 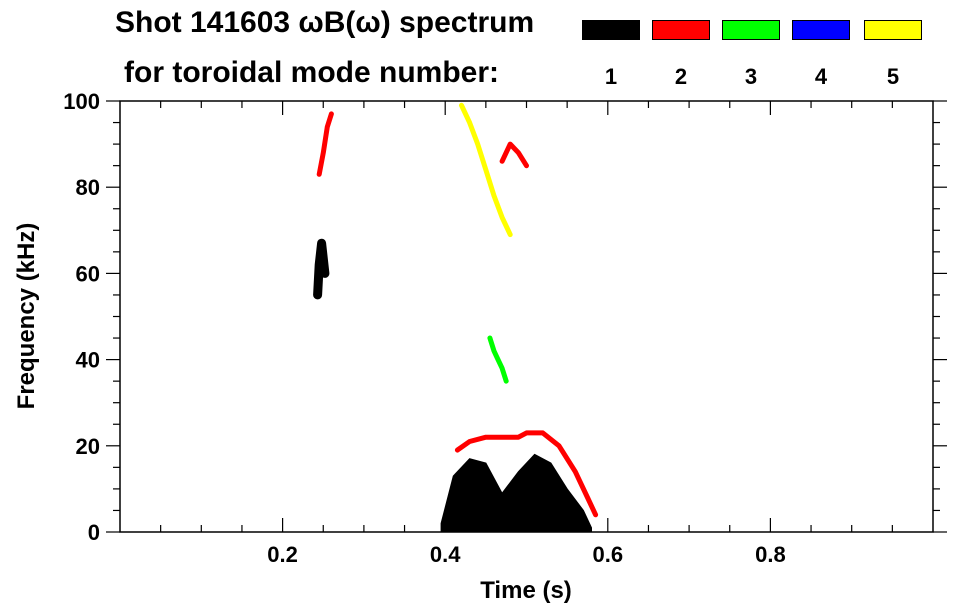 What do you see at coordinates (608, 554) in the screenshot?
I see `x-tick-label: 0.6` at bounding box center [608, 554].